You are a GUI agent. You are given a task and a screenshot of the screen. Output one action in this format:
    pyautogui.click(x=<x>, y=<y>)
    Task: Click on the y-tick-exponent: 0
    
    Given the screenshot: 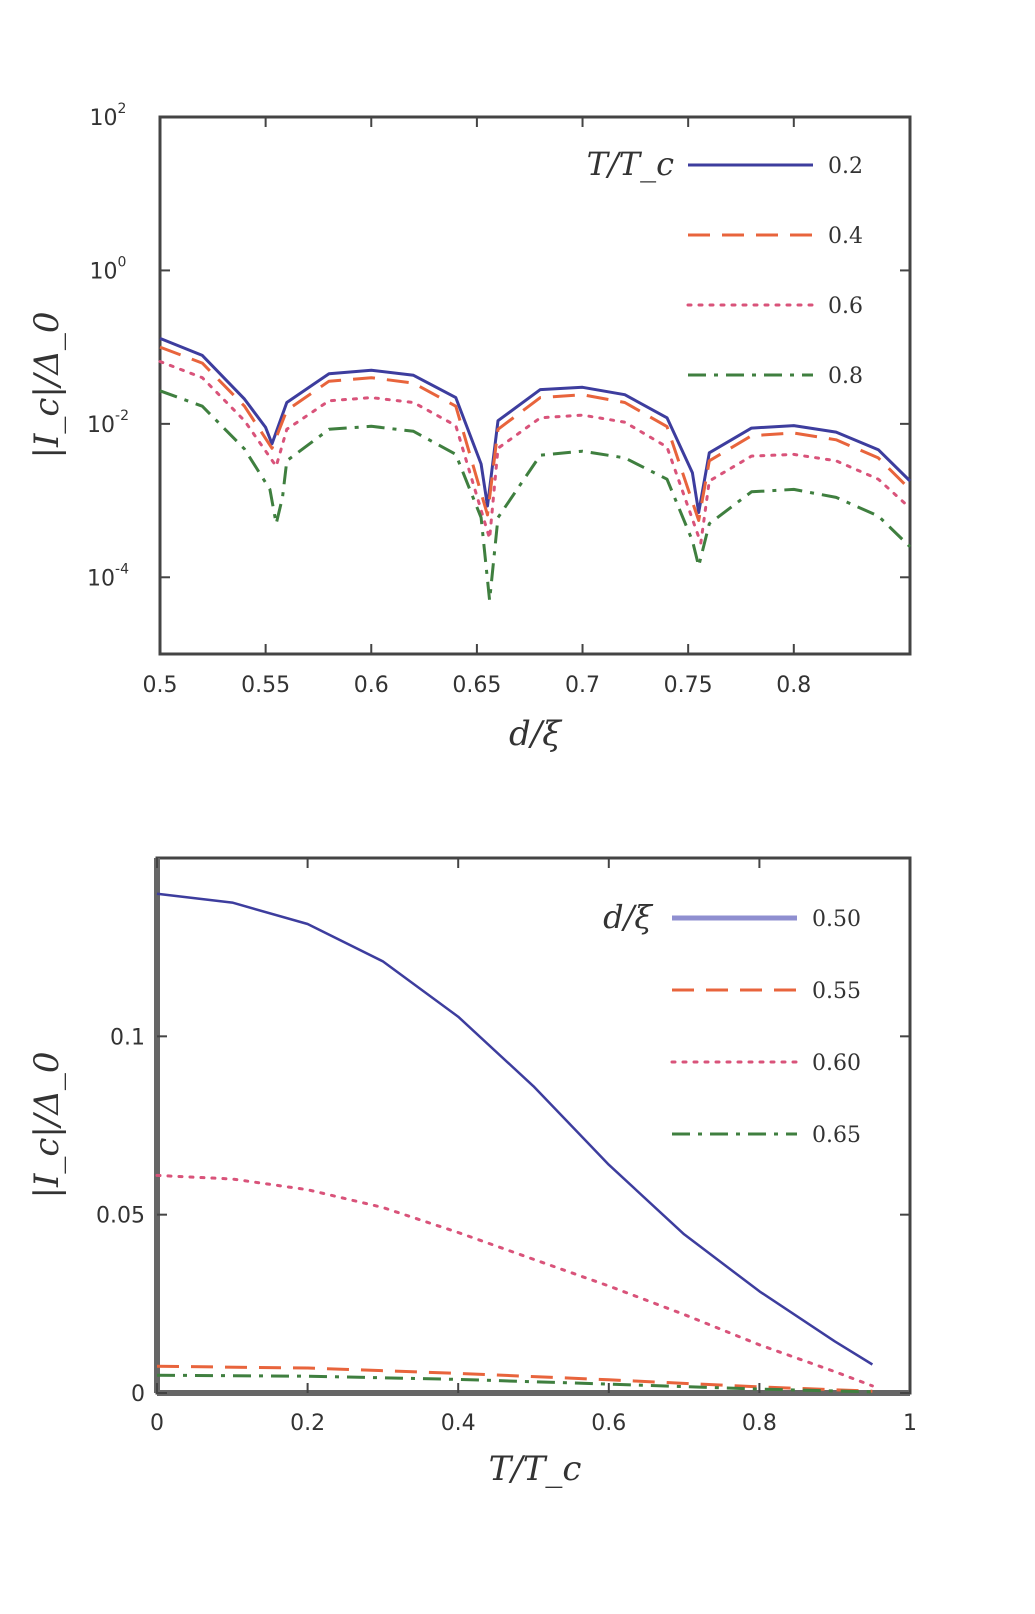 What is the action you would take?
    pyautogui.click(x=122, y=262)
    